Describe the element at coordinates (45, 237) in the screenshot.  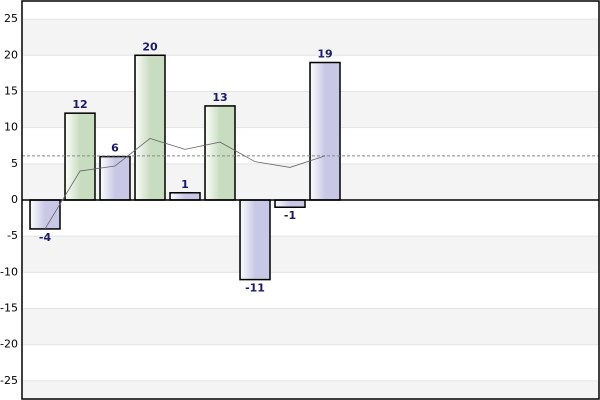
I see `value-label: -4` at that location.